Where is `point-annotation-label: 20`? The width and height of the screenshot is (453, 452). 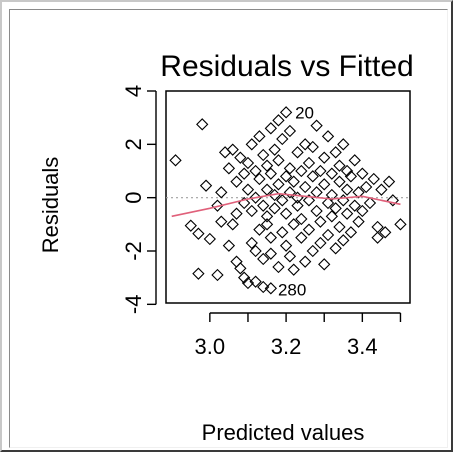
point-annotation-label: 20 is located at coordinates (304, 112).